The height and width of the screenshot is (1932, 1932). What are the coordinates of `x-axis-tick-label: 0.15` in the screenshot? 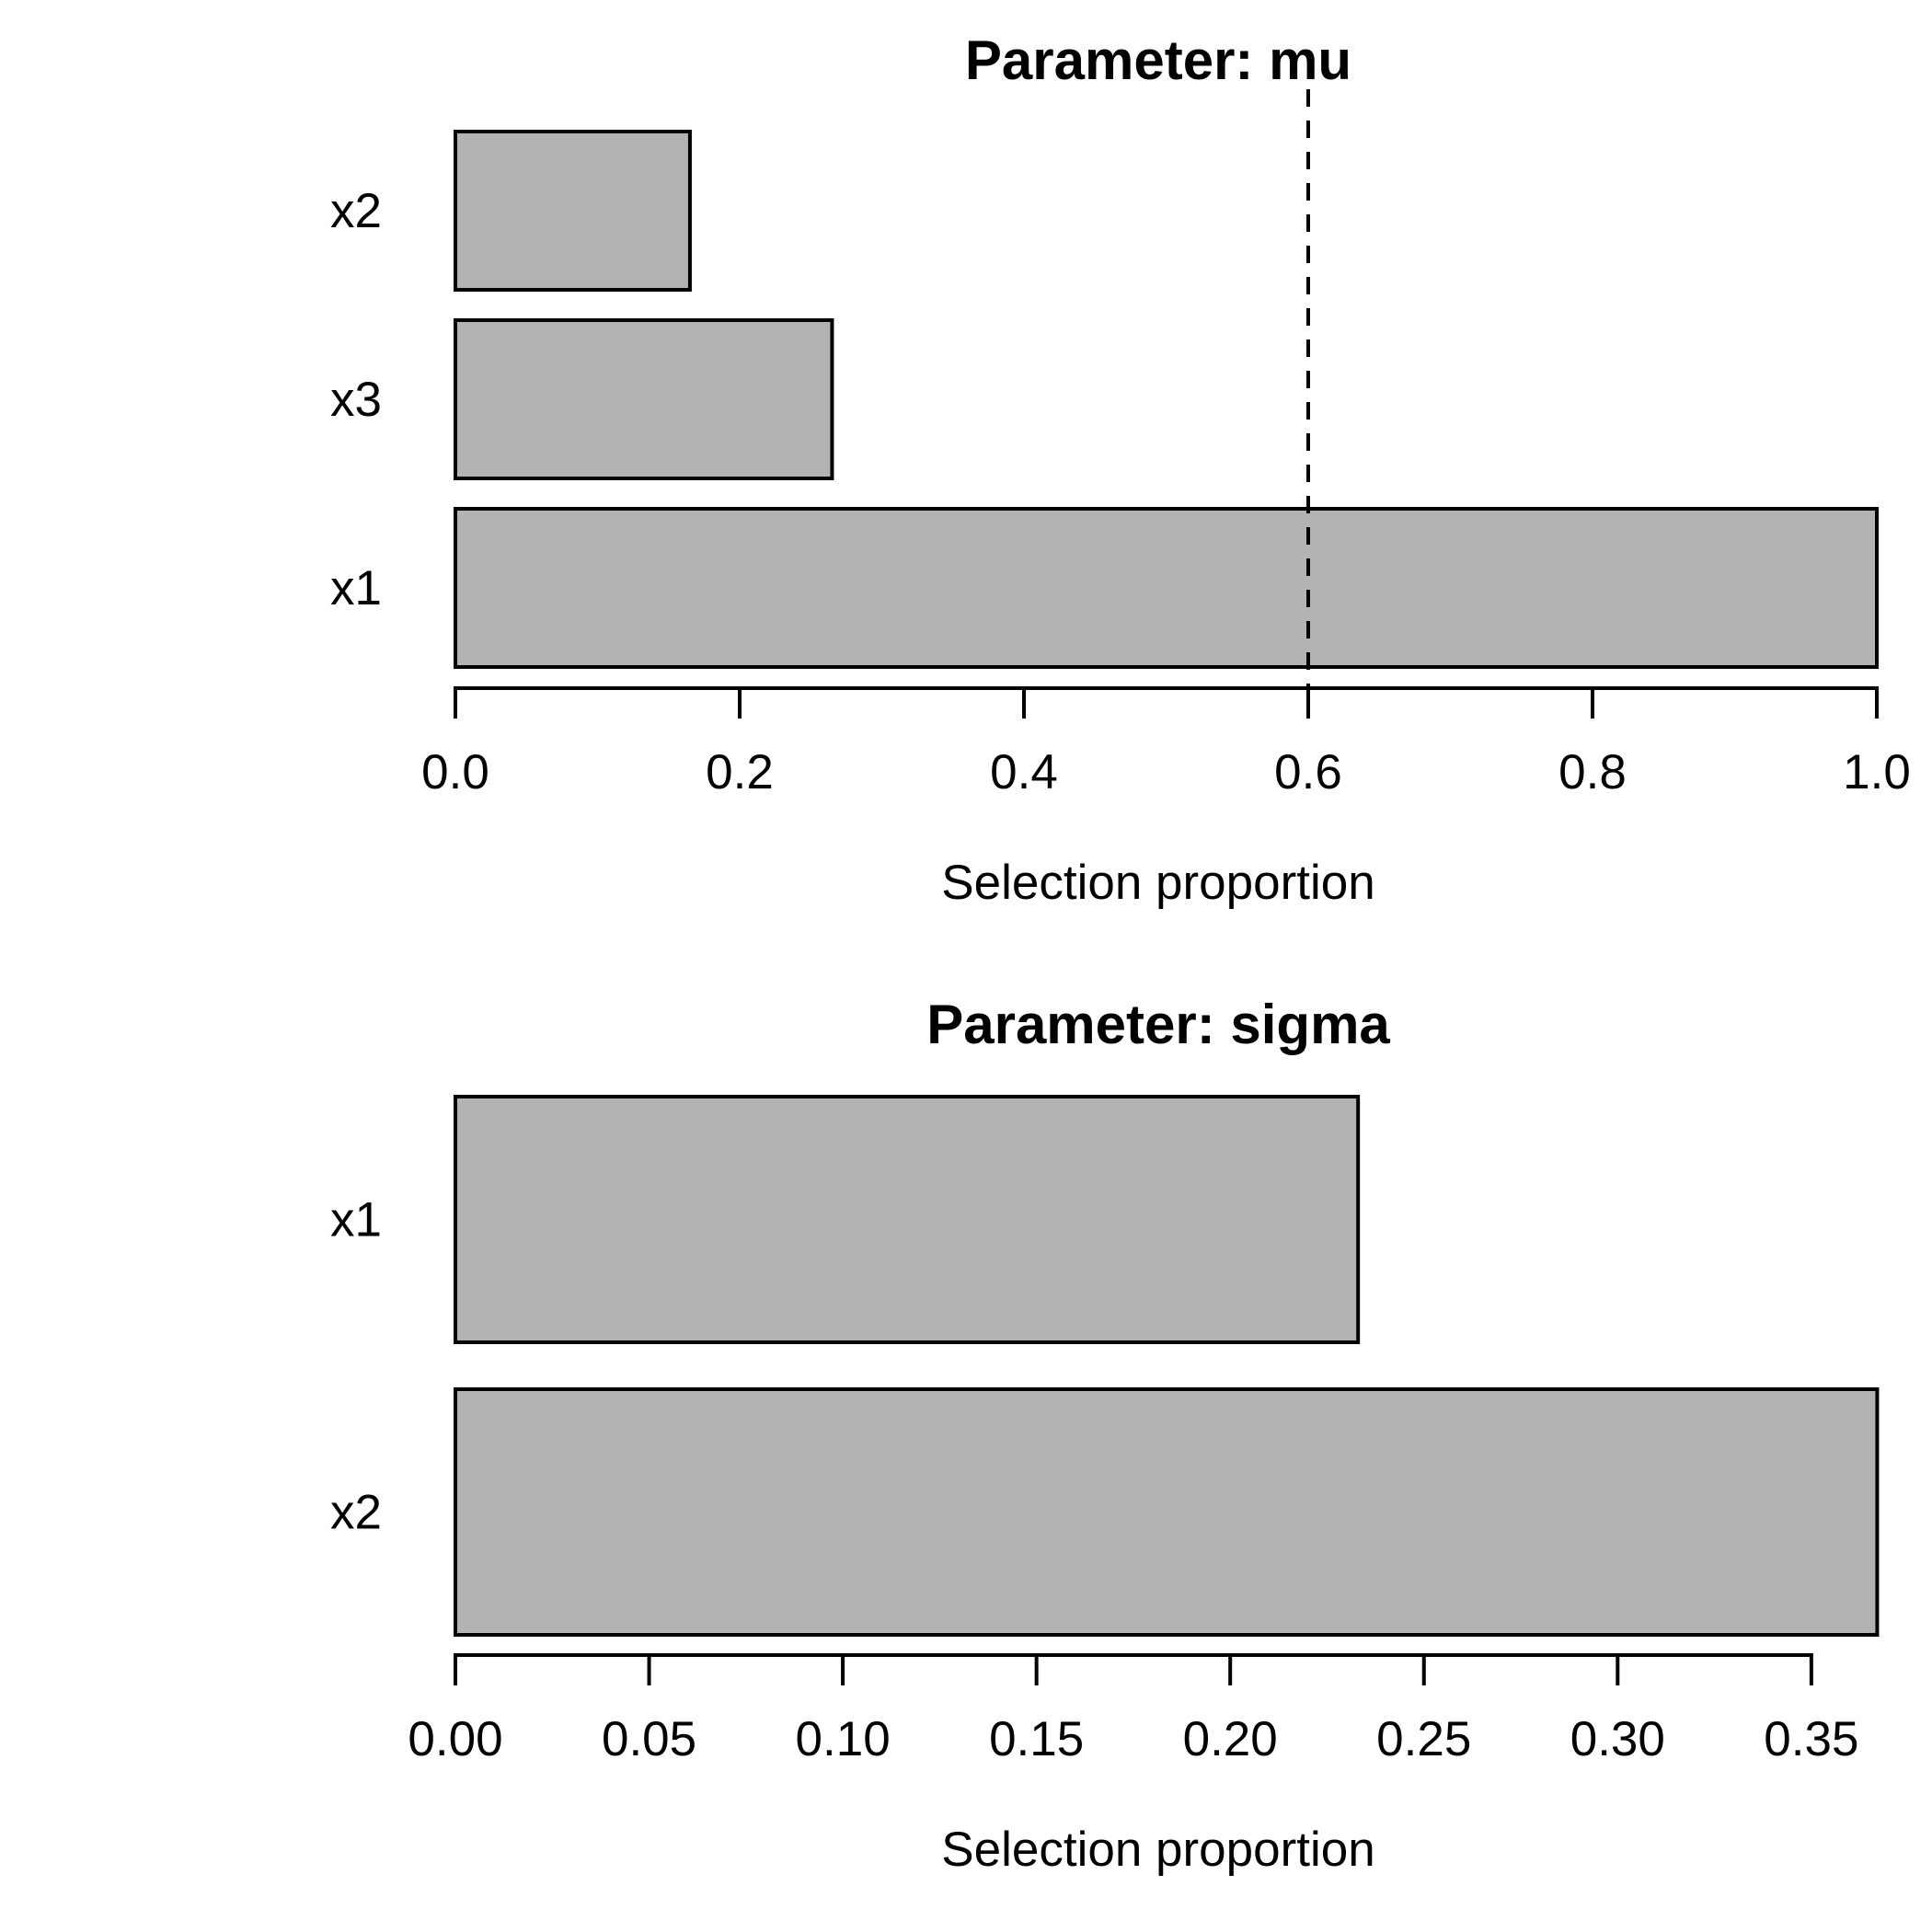 It's located at (1036, 1739).